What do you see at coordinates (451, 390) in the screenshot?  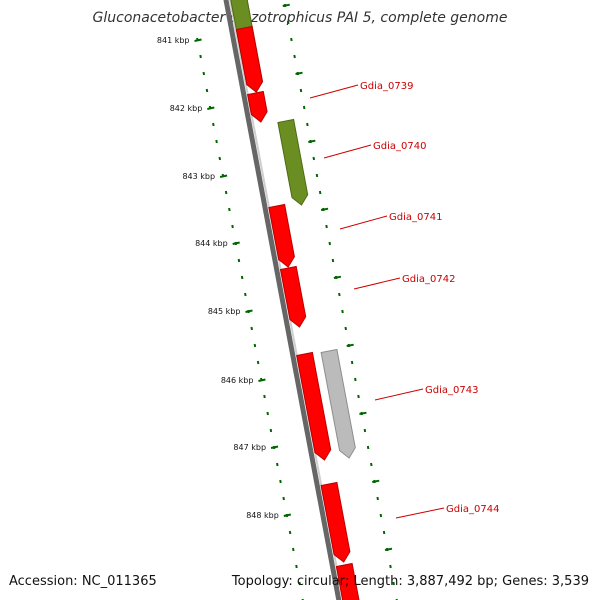 I see `gene-label: Gdia_0743` at bounding box center [451, 390].